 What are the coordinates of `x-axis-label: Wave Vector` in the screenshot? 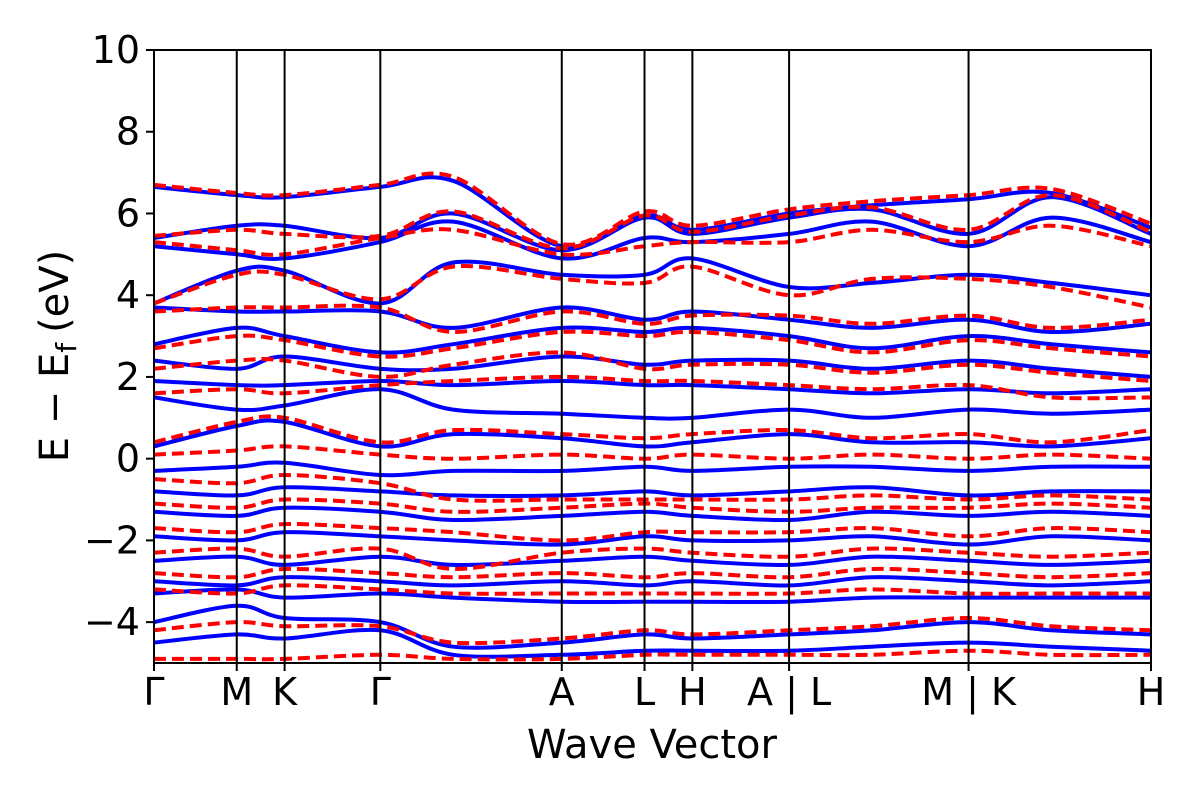 It's located at (652, 745).